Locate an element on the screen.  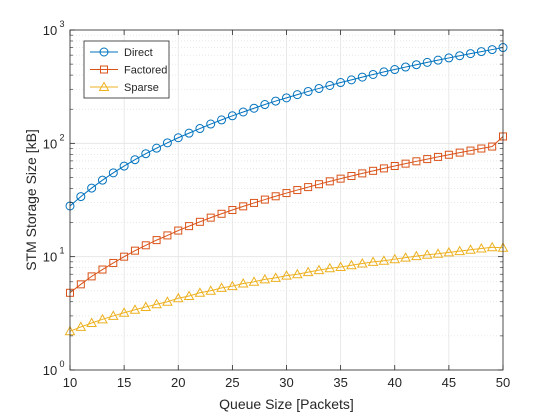
x-tick-label: 40 is located at coordinates (395, 382).